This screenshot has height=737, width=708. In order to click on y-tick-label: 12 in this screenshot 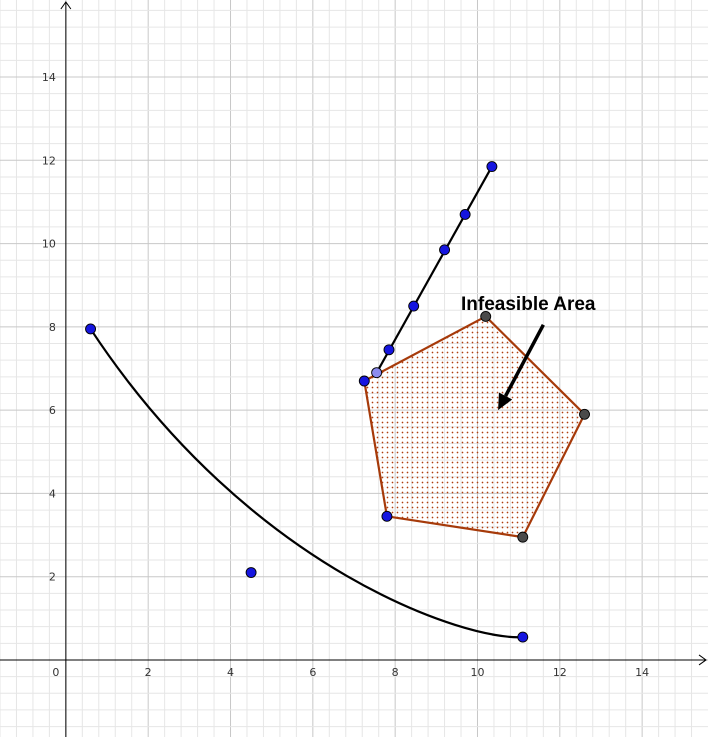, I will do `click(49, 160)`.